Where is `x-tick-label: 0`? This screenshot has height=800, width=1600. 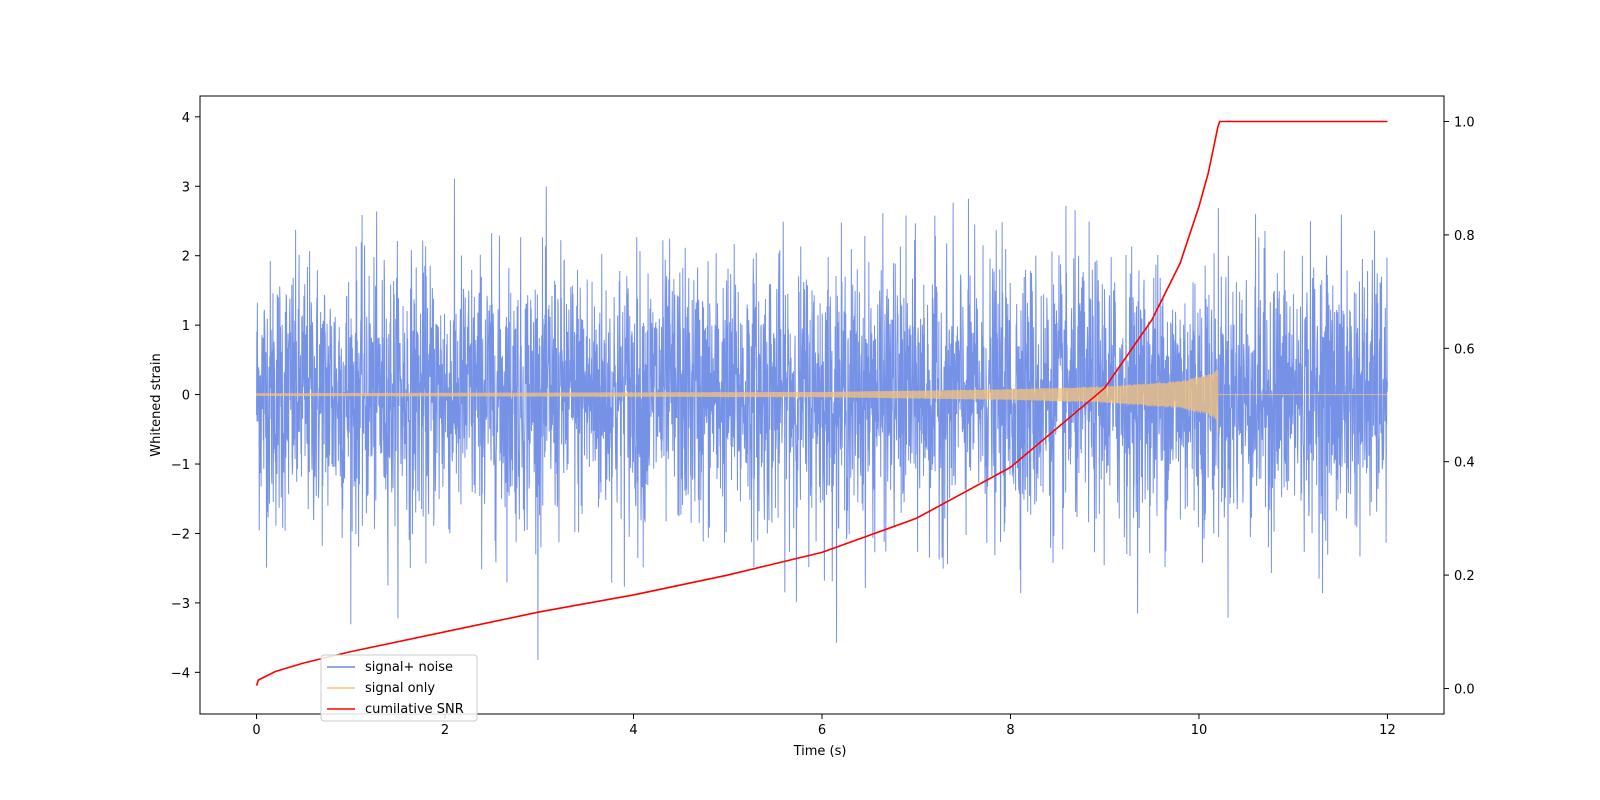 x-tick-label: 0 is located at coordinates (256, 730).